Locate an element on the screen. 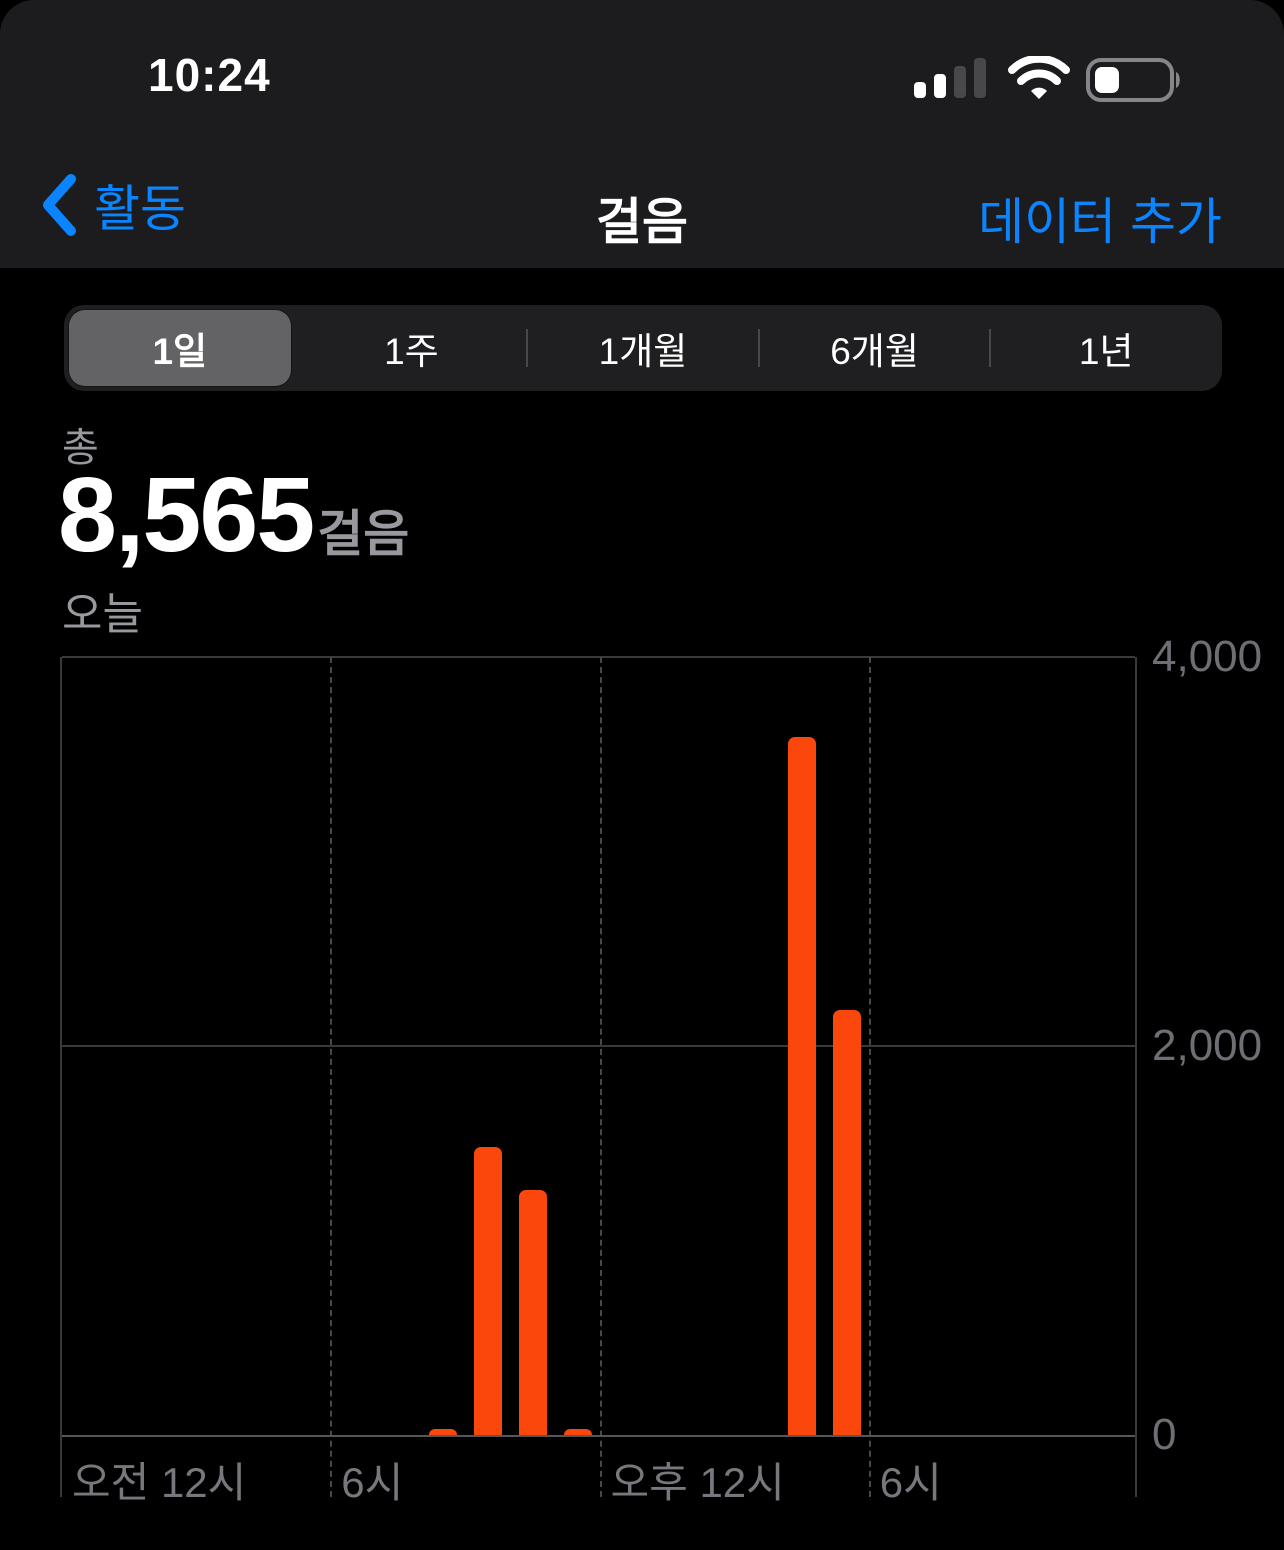 This screenshot has width=1284, height=1550. period-label: 오늘 is located at coordinates (102, 614).